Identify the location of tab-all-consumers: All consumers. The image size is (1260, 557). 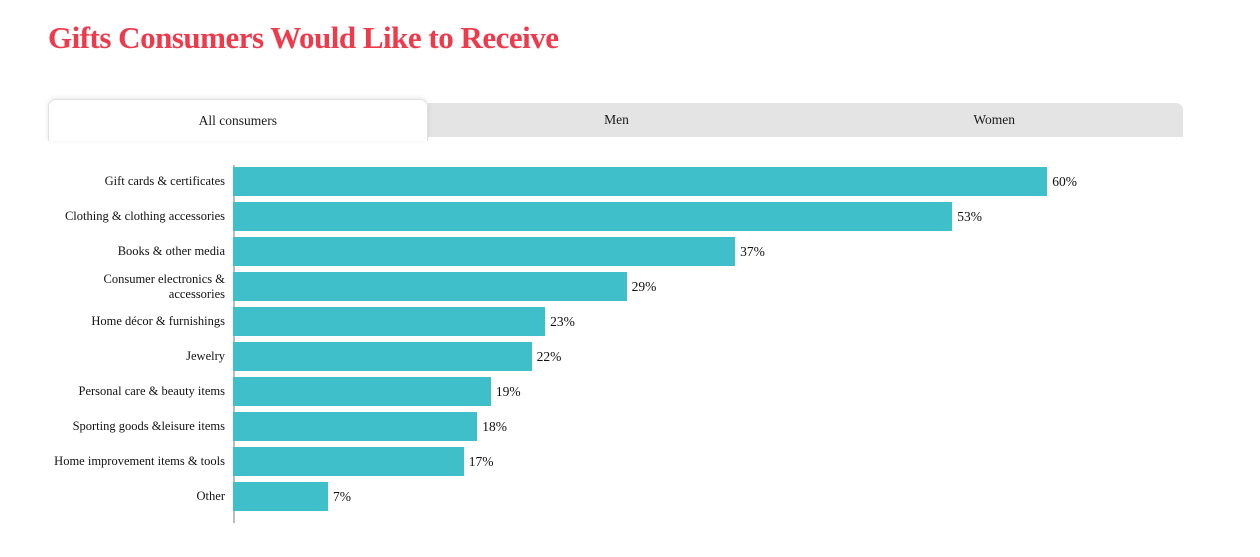
(238, 120).